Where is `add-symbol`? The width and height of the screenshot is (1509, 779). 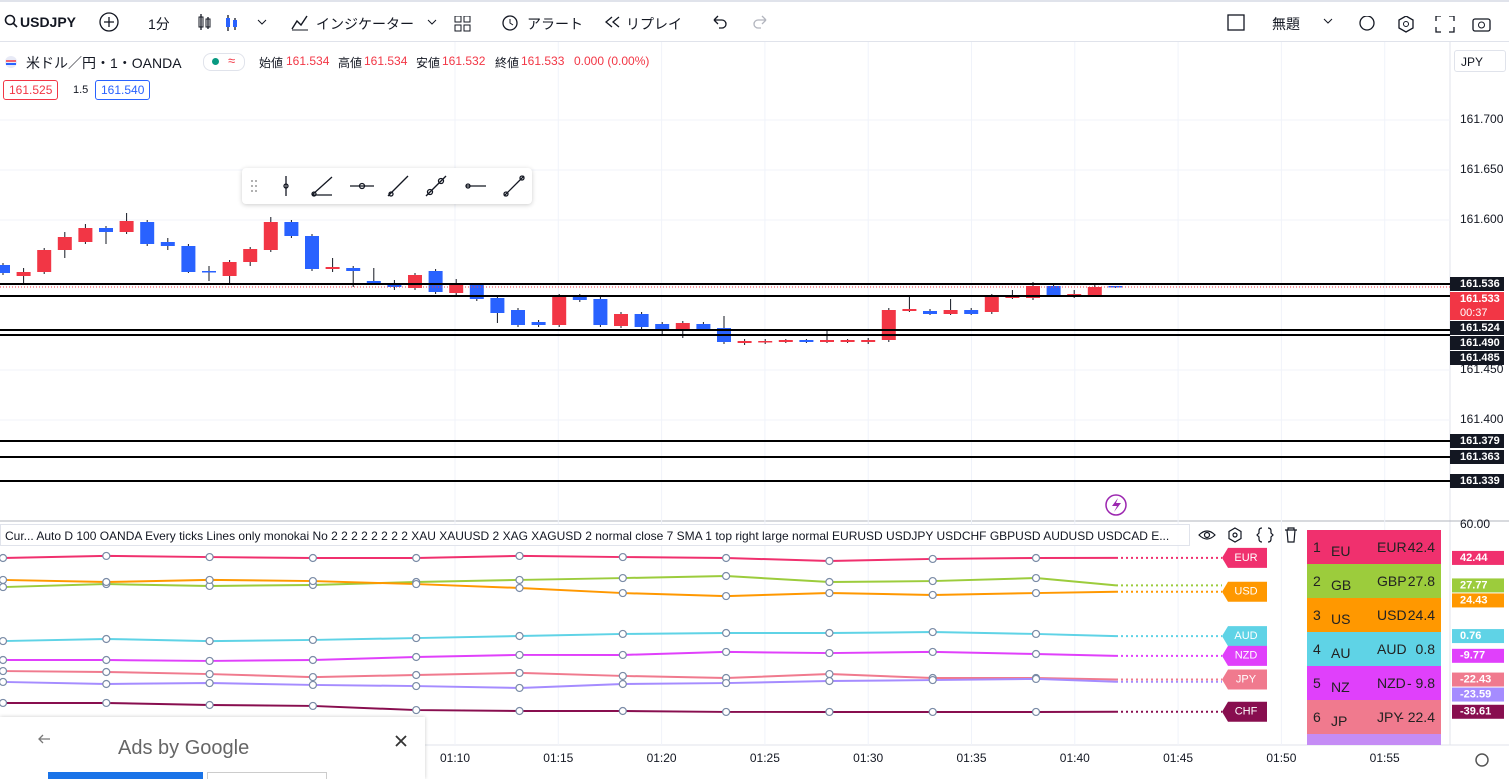 add-symbol is located at coordinates (109, 22).